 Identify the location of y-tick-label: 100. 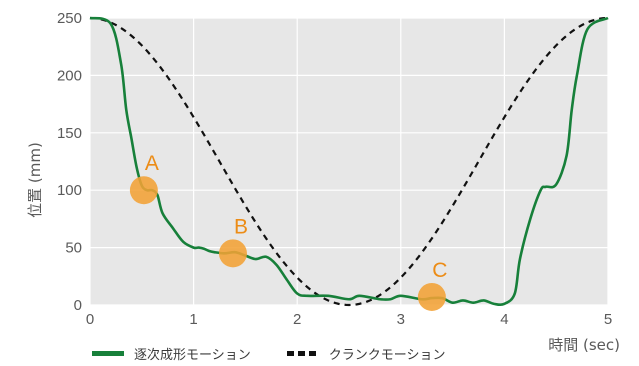
(69, 190).